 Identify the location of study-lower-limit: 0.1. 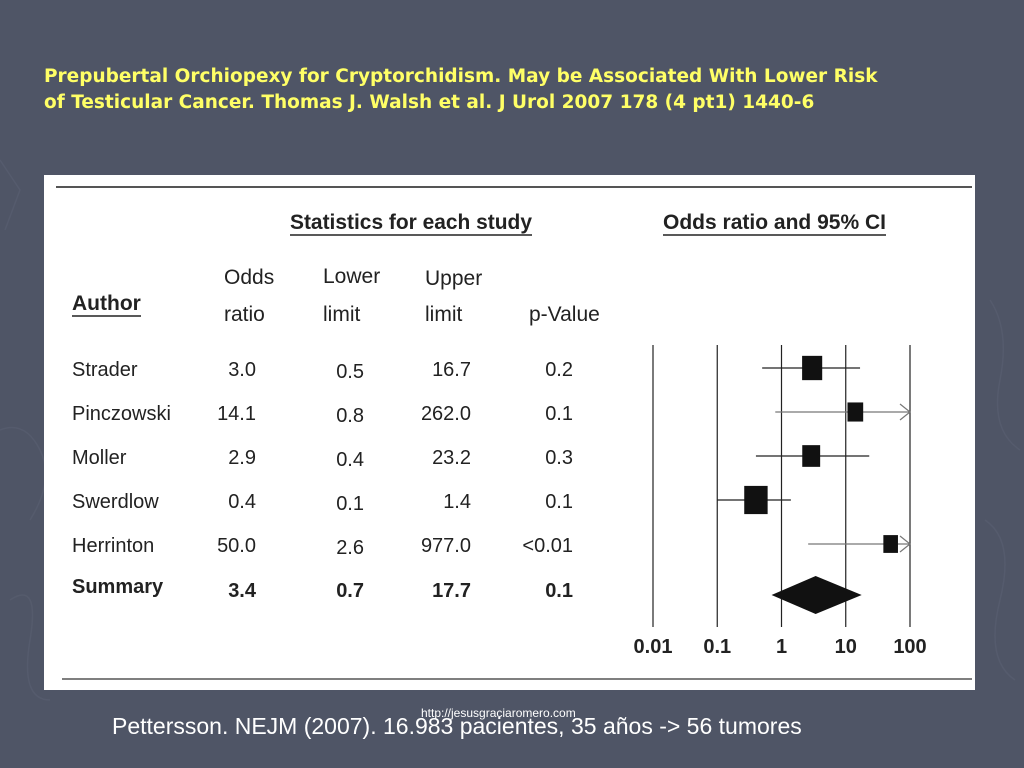
(350, 504).